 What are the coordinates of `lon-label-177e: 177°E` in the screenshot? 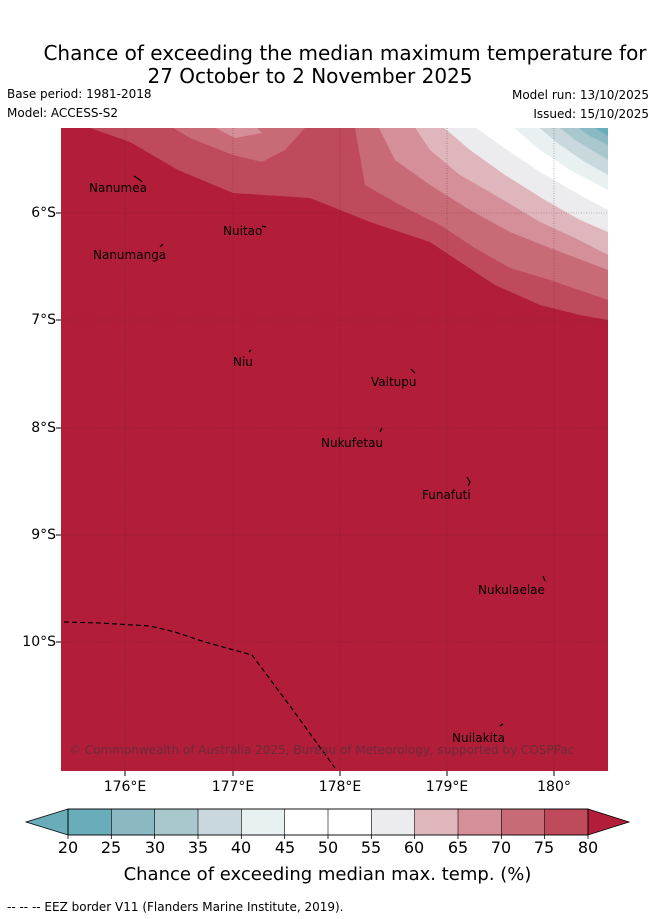 It's located at (233, 787).